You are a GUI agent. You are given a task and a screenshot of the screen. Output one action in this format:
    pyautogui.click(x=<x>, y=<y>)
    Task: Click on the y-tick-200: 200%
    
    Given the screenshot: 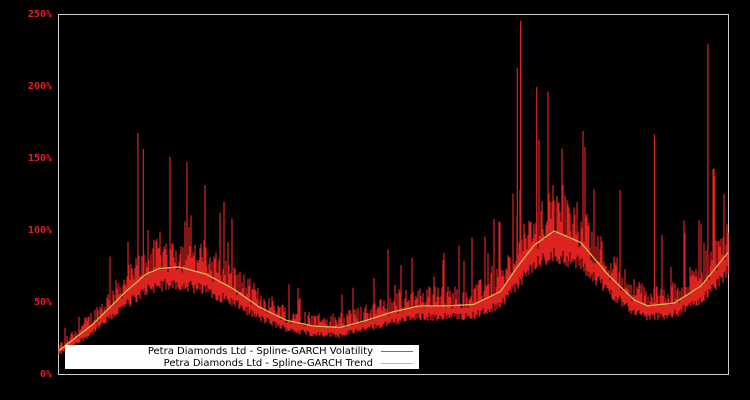 What is the action you would take?
    pyautogui.click(x=39, y=86)
    